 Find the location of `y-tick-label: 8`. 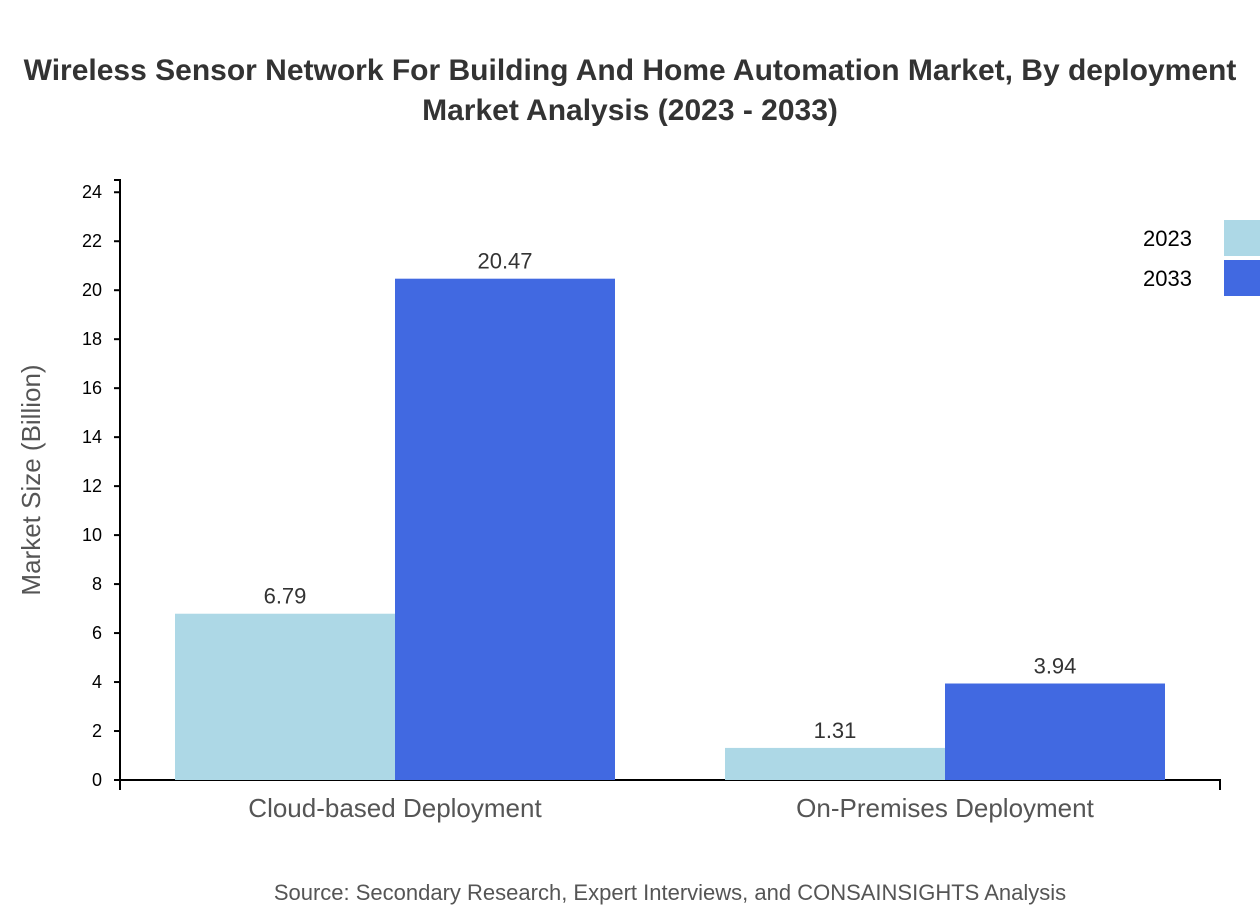

y-tick-label: 8 is located at coordinates (97, 584).